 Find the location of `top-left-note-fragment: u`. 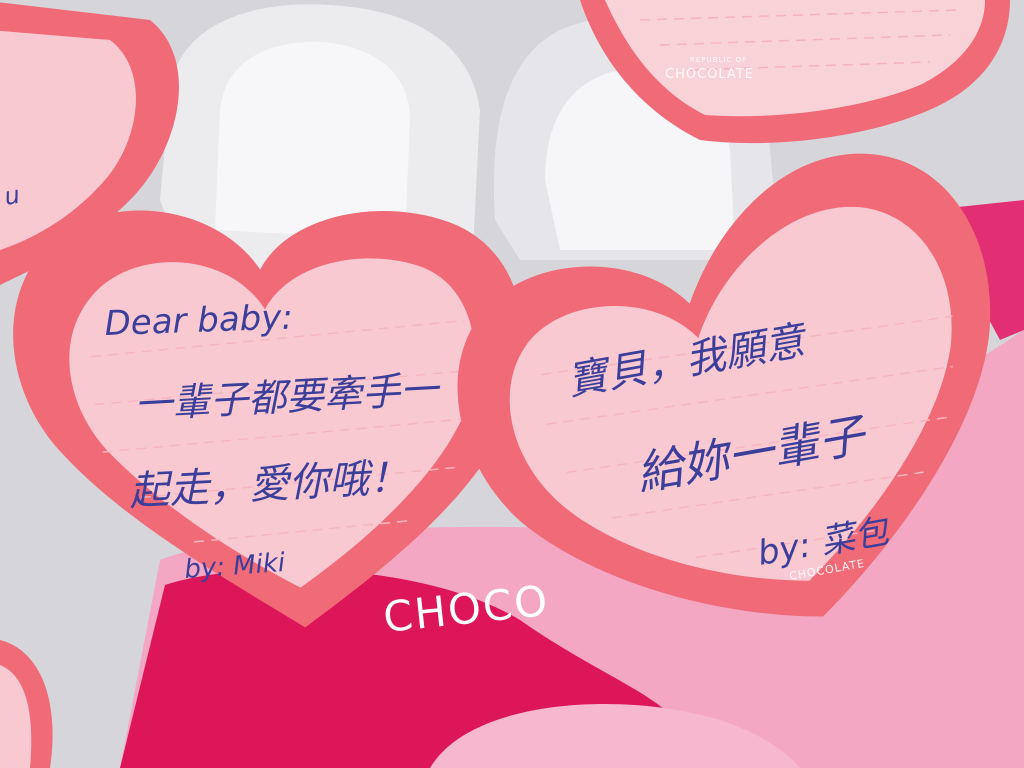

top-left-note-fragment: u is located at coordinates (12, 196).